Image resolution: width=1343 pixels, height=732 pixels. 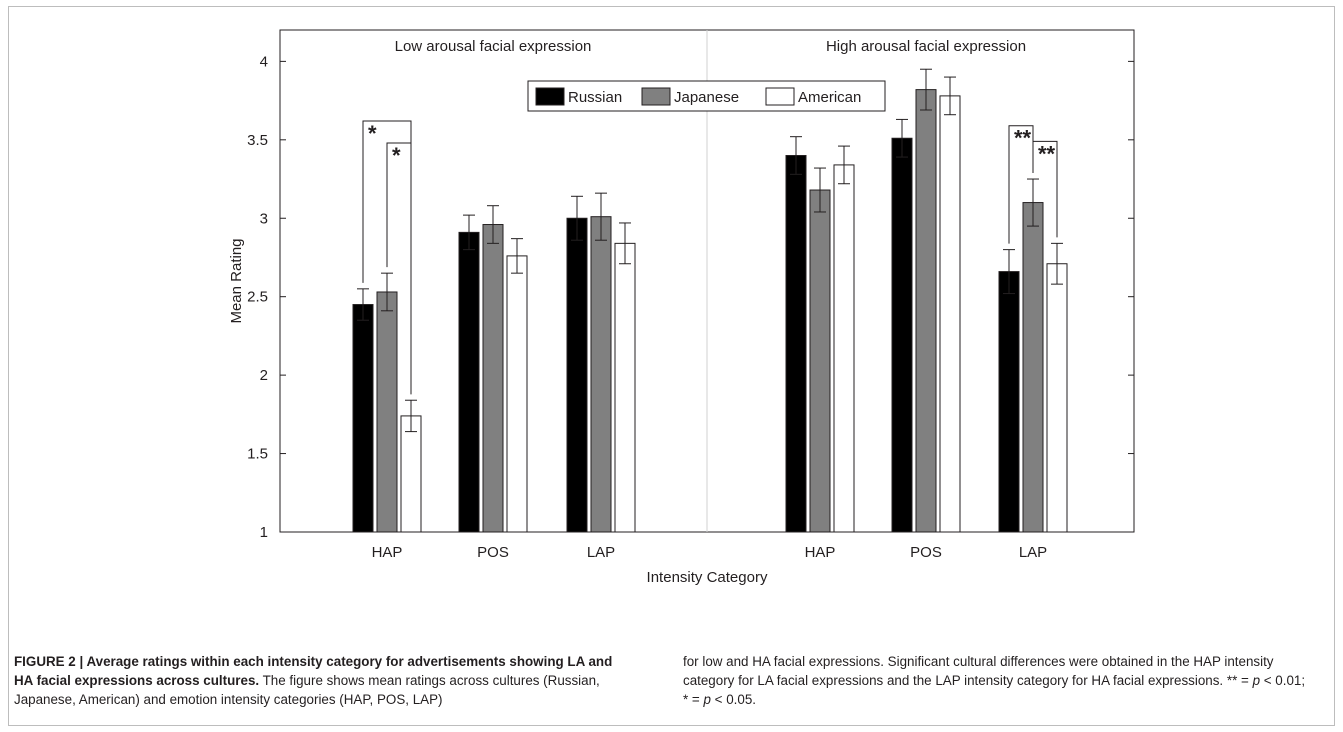 What do you see at coordinates (257, 140) in the screenshot?
I see `y-tick-label: 3.5` at bounding box center [257, 140].